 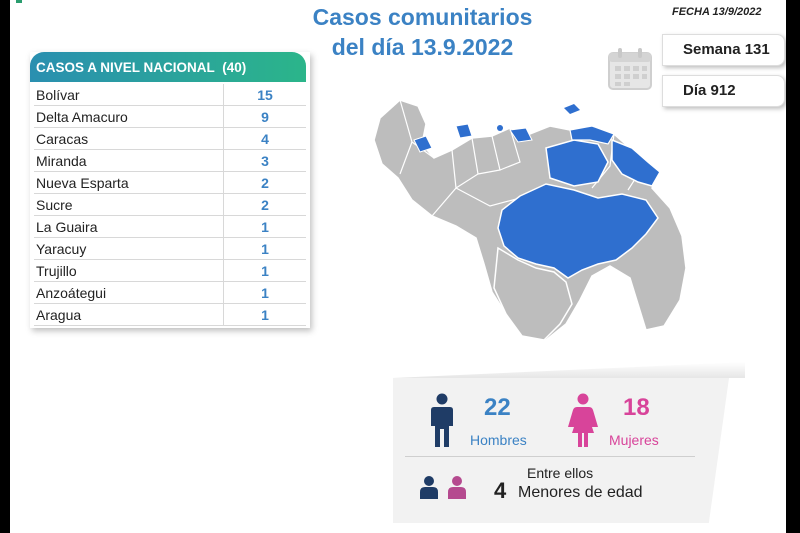 What do you see at coordinates (265, 138) in the screenshot?
I see `case-count: 4` at bounding box center [265, 138].